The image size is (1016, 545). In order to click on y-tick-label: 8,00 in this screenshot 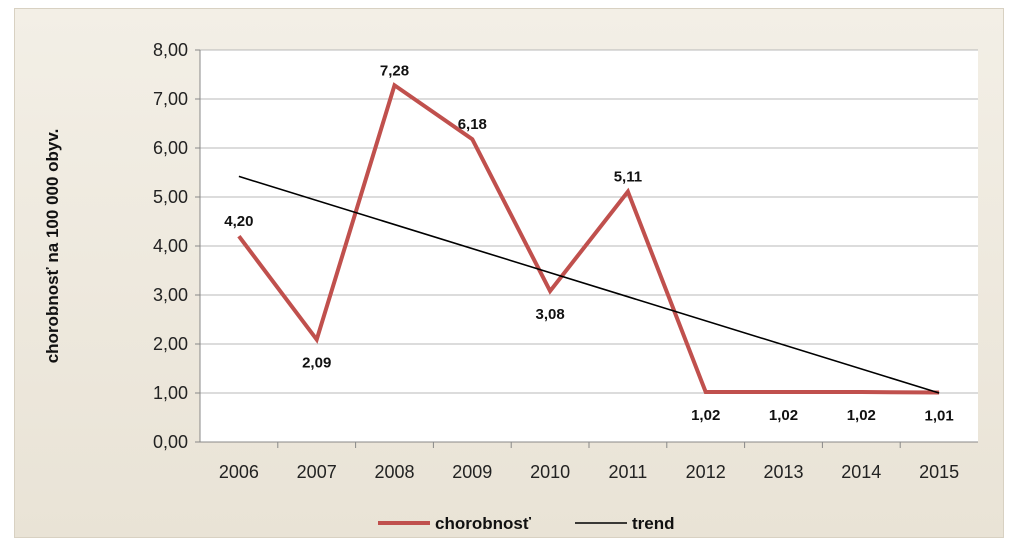, I will do `click(170, 50)`.